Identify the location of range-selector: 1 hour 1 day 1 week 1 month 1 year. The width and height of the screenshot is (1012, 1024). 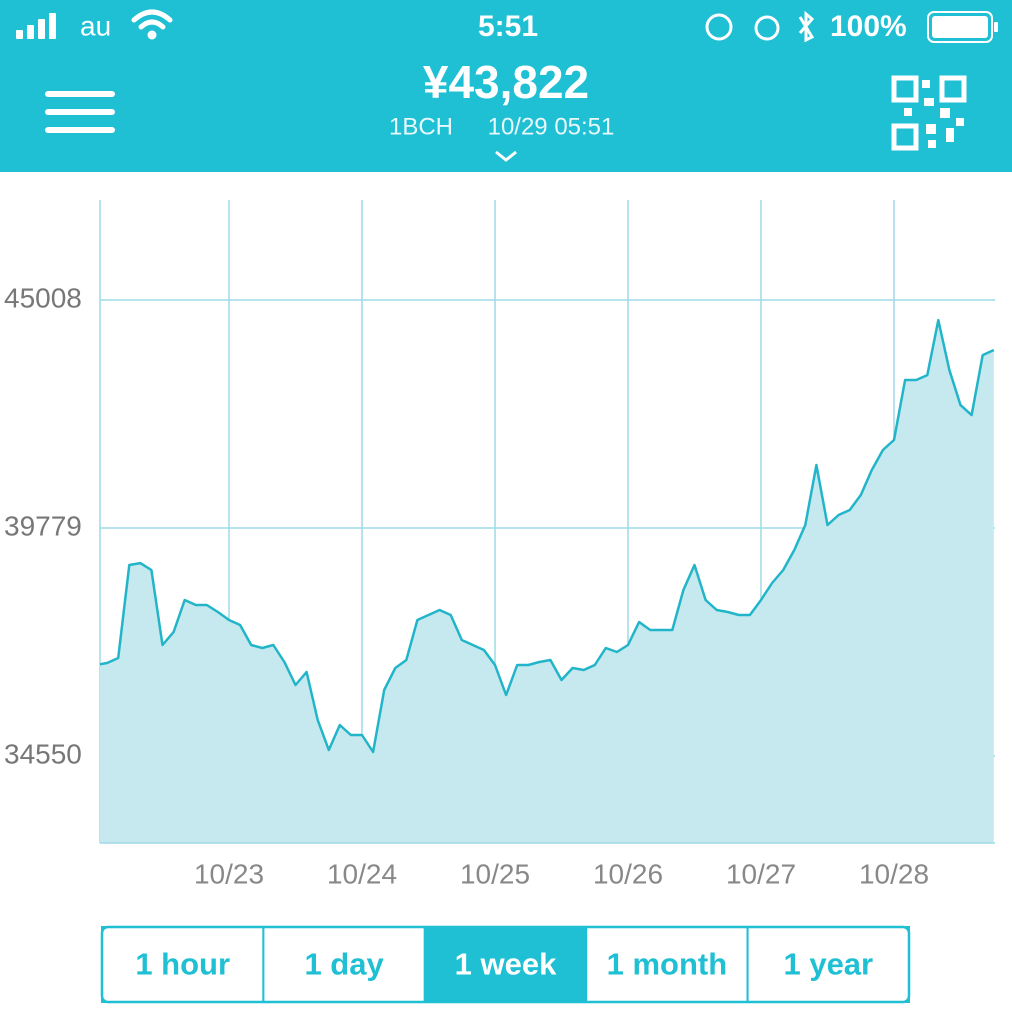
(505, 964).